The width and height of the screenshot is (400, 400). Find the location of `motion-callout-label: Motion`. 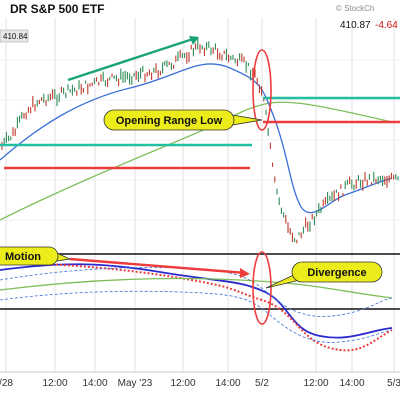

motion-callout-label: Motion is located at coordinates (23, 257).